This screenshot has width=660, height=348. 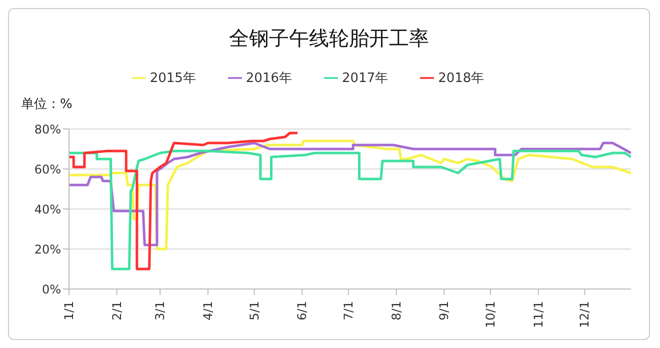 I want to click on x-tick-label: 2/1, so click(x=117, y=310).